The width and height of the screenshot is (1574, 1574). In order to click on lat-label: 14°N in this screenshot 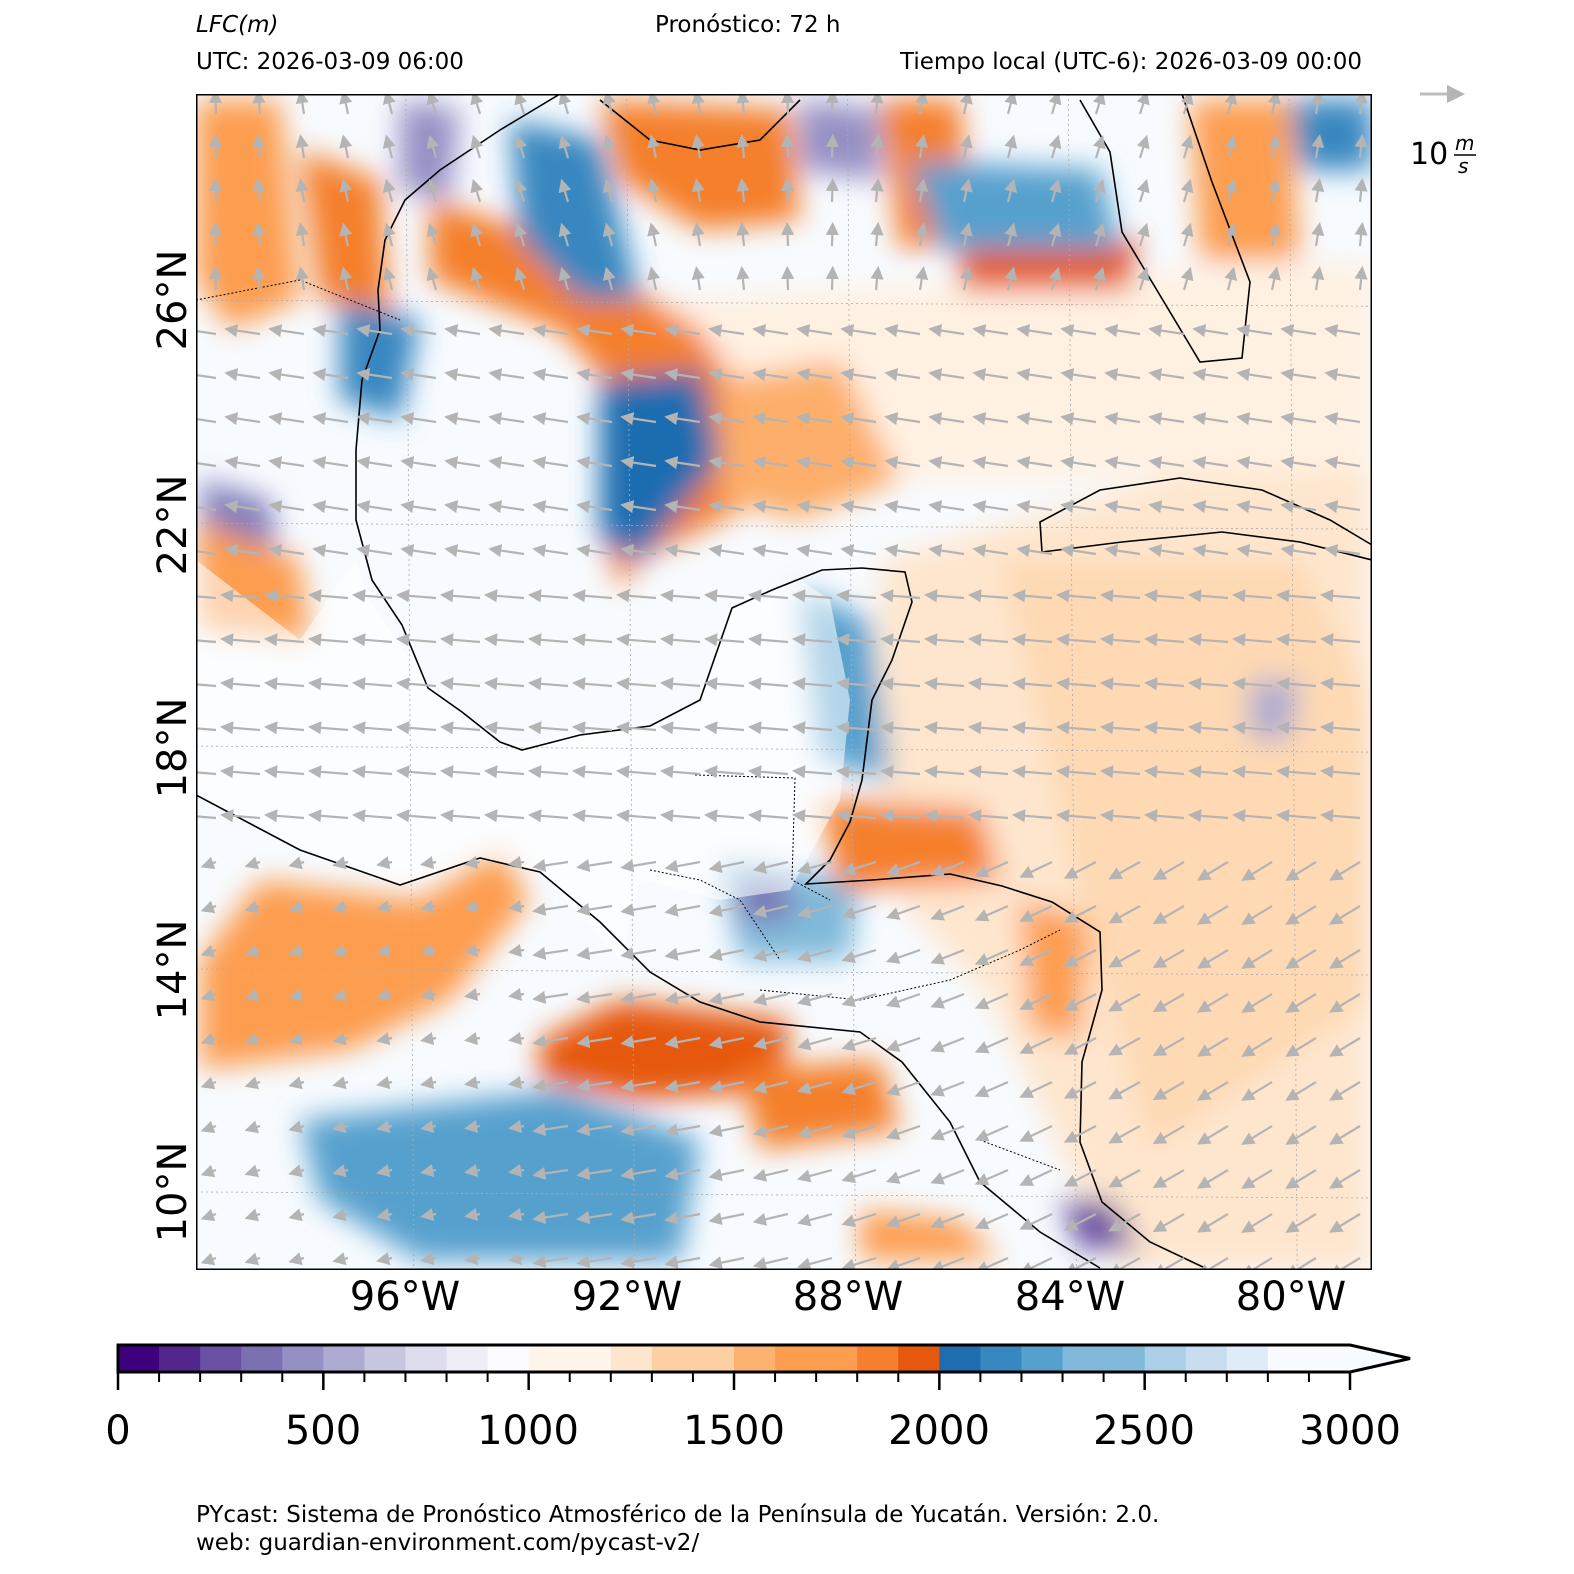, I will do `click(173, 970)`.